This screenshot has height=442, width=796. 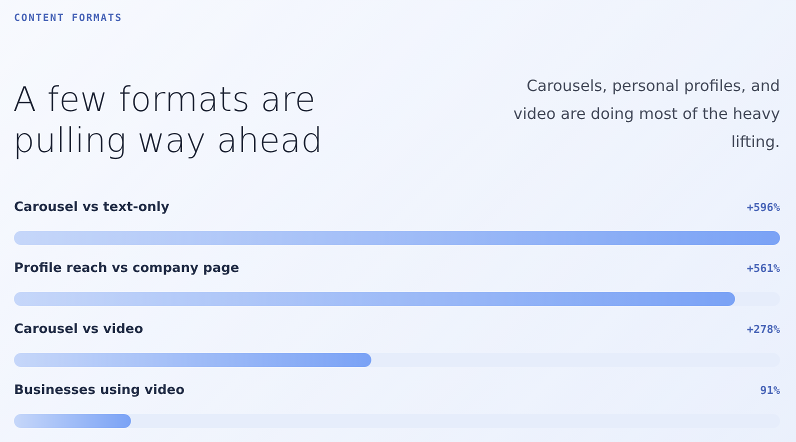 I want to click on data-label: +561%, so click(x=763, y=268).